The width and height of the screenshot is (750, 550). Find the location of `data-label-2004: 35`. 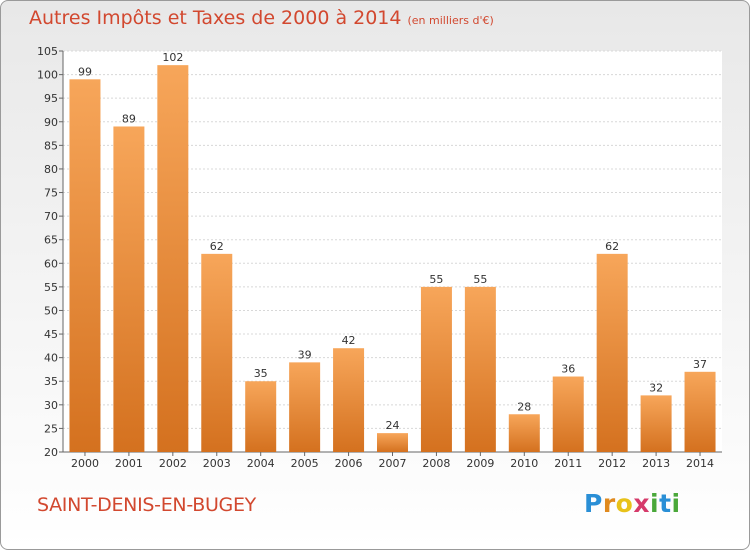

data-label-2004: 35 is located at coordinates (261, 373).